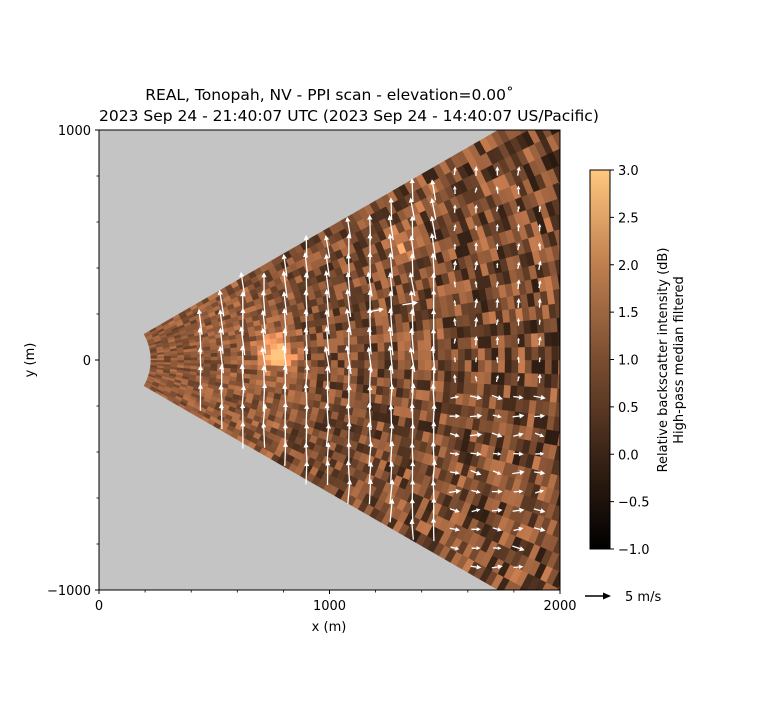  What do you see at coordinates (329, 606) in the screenshot?
I see `x-tick-label: 1000` at bounding box center [329, 606].